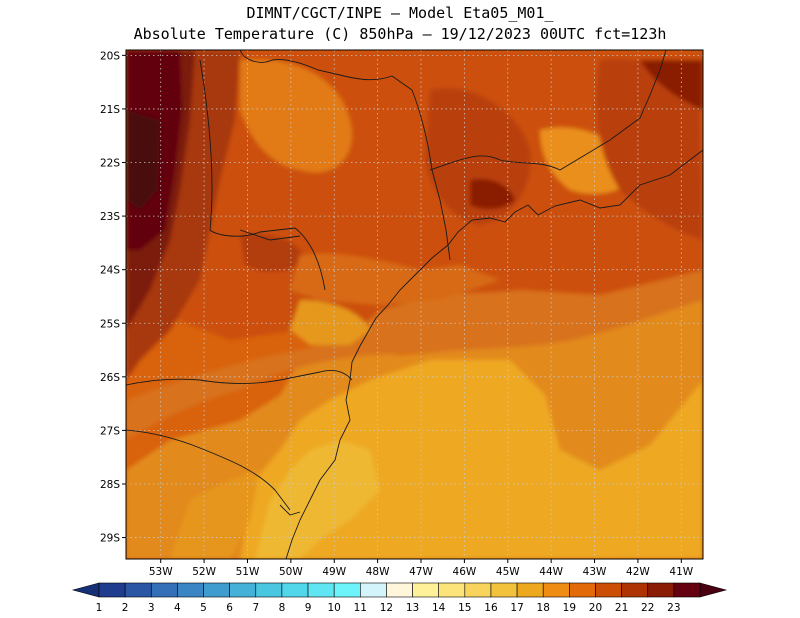 This screenshot has width=800, height=618. Describe the element at coordinates (110, 217) in the screenshot. I see `lat-tick-label: 23S` at that location.